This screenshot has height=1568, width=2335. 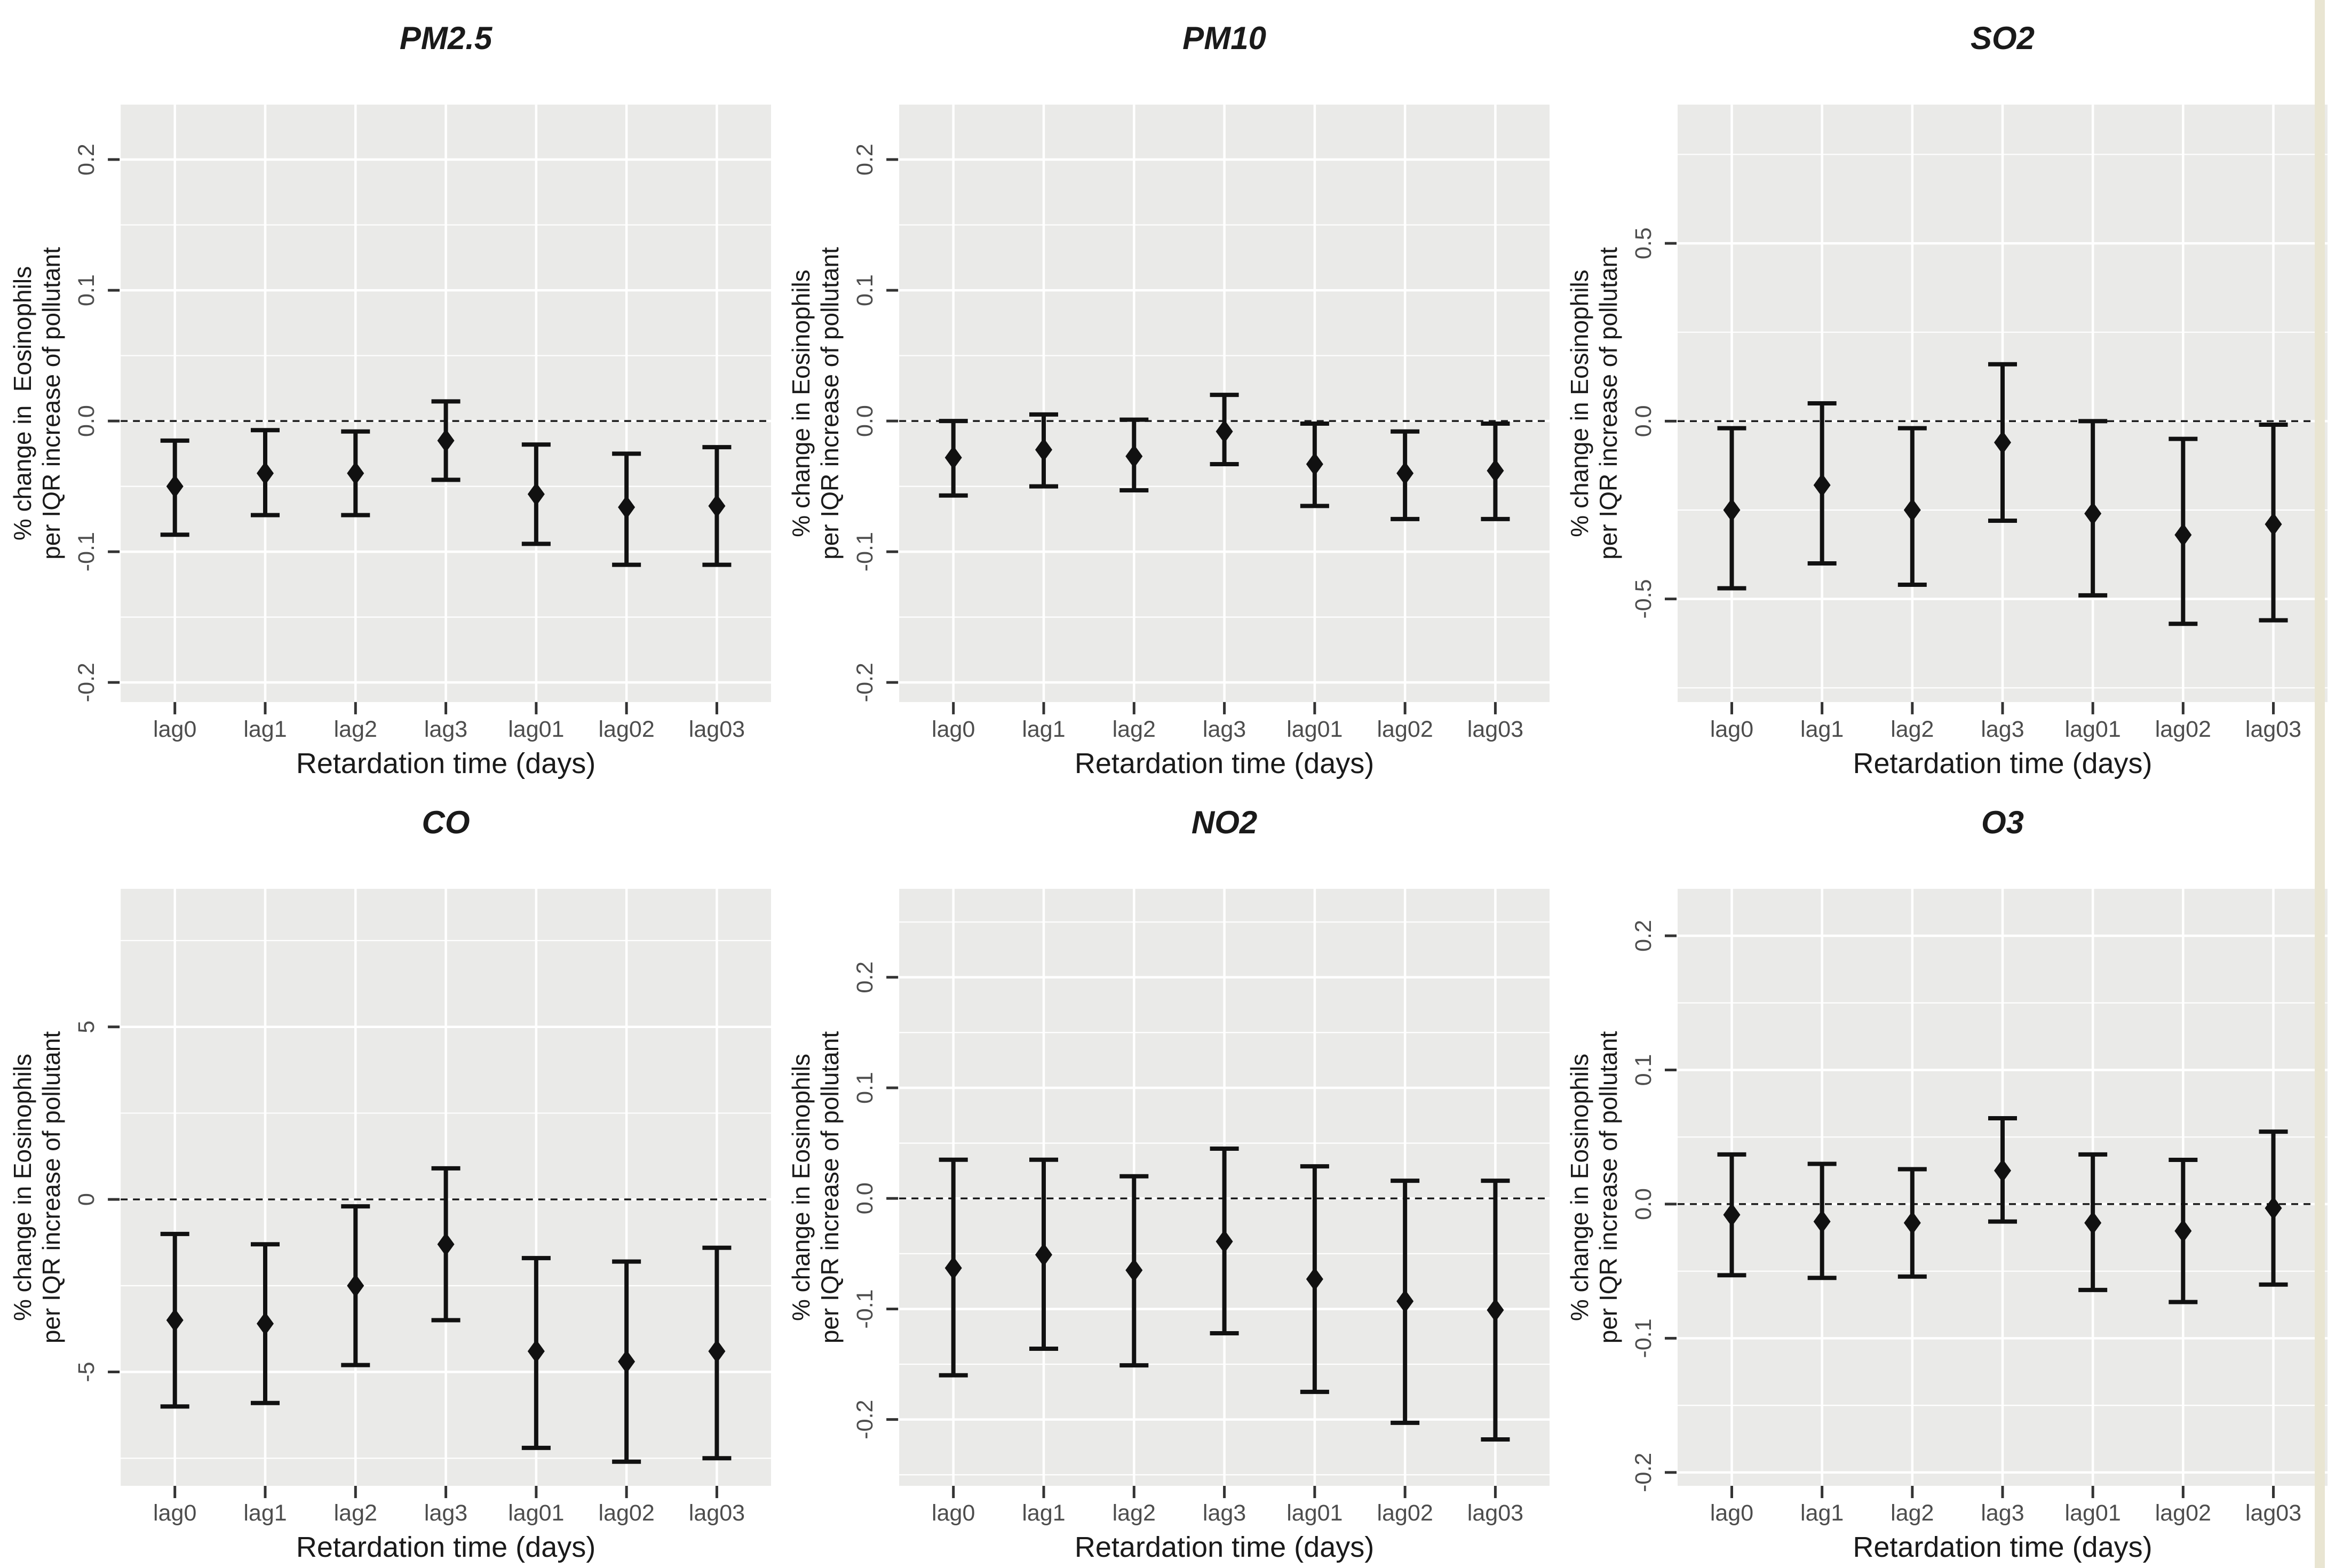 What do you see at coordinates (2320, 784) in the screenshot?
I see `right-edge-strip` at bounding box center [2320, 784].